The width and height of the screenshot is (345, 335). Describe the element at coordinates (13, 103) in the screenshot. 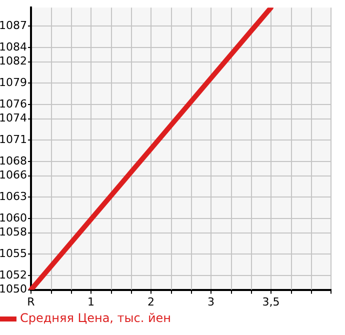

I see `y-tick-label: 1076` at that location.